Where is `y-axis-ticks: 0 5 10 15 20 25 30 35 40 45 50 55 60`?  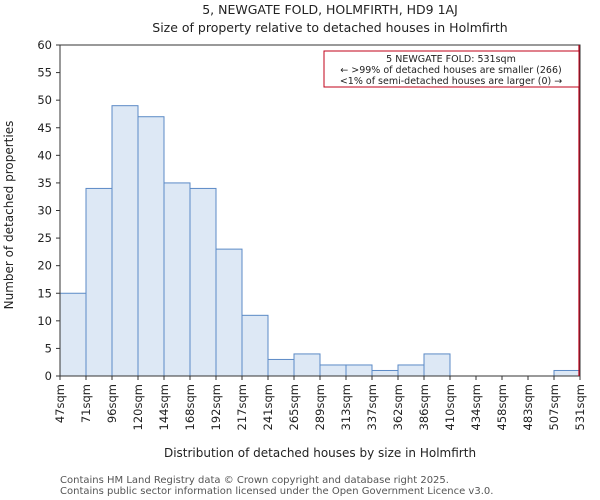 y-axis-ticks: 0 5 10 15 20 25 30 35 40 45 50 55 60 is located at coordinates (48, 210).